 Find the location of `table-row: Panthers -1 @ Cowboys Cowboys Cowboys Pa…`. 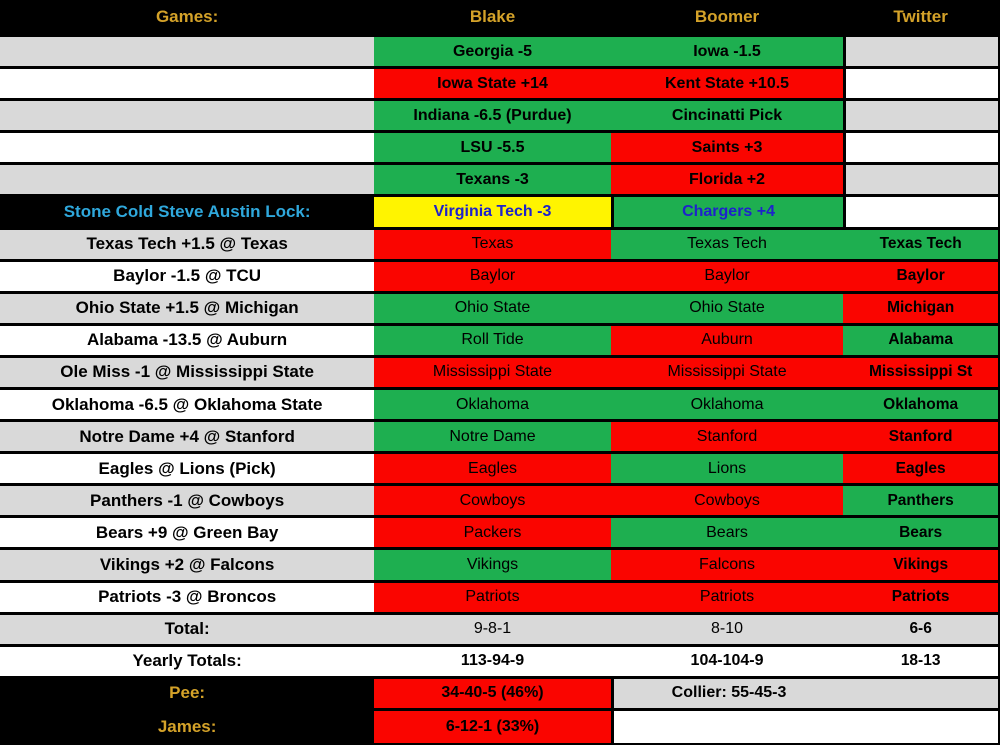

table-row: Panthers -1 @ Cowboys Cowboys Cowboys Pa… is located at coordinates (499, 502).